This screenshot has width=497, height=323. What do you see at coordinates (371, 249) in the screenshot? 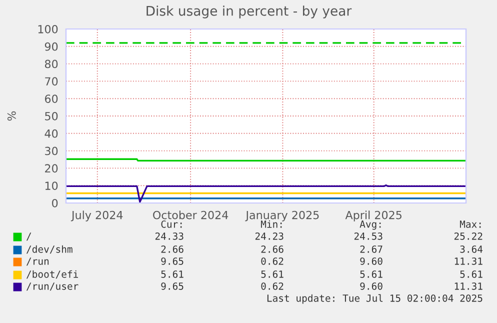
I see `text: 2.67` at bounding box center [371, 249].